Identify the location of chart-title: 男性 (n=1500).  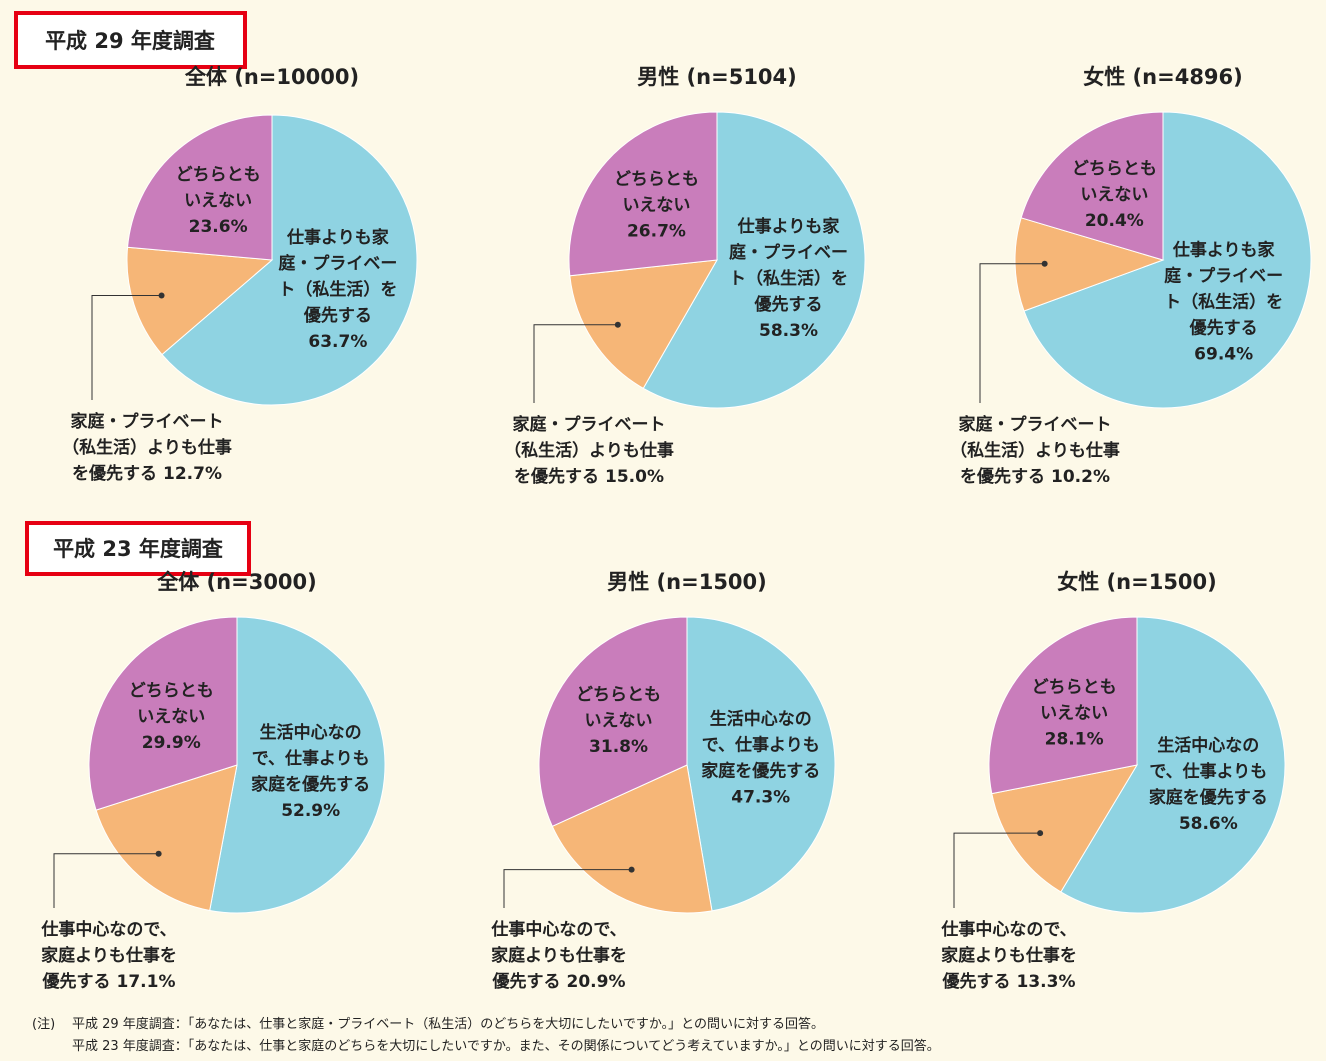
(687, 582).